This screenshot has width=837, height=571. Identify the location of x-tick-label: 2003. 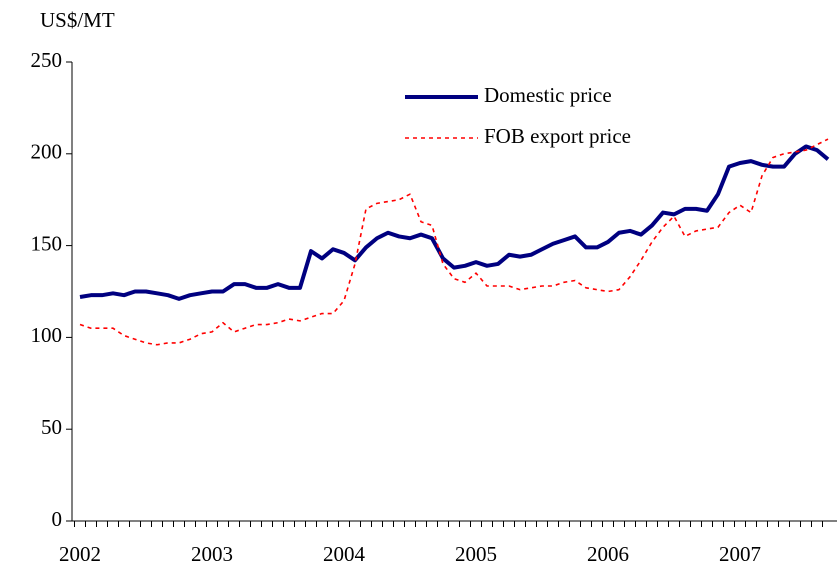
(212, 554).